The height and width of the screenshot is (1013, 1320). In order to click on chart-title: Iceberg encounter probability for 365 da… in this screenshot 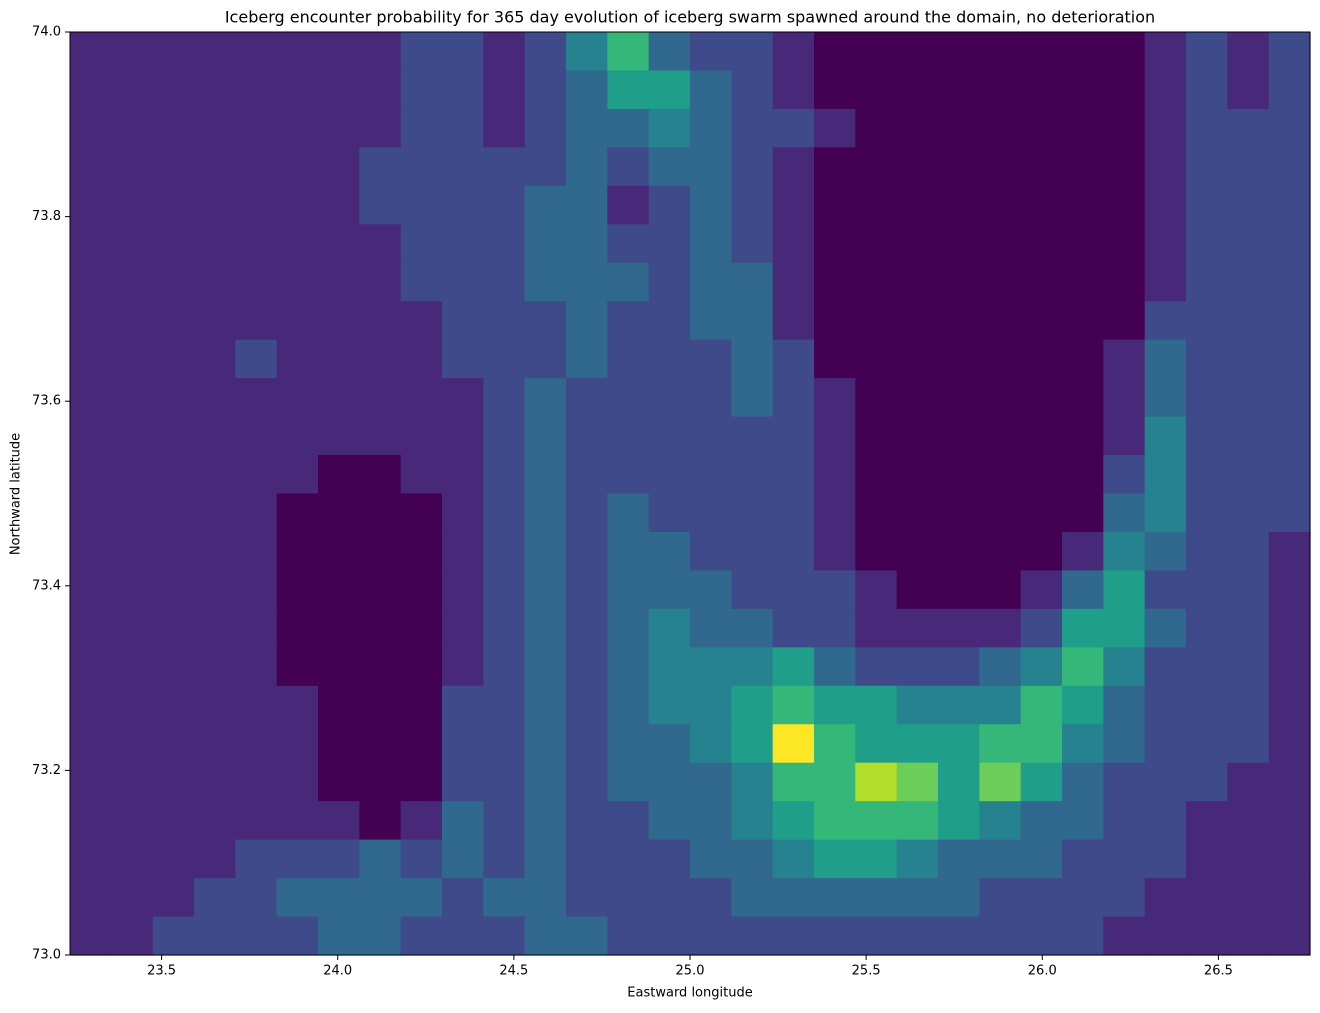, I will do `click(690, 17)`.